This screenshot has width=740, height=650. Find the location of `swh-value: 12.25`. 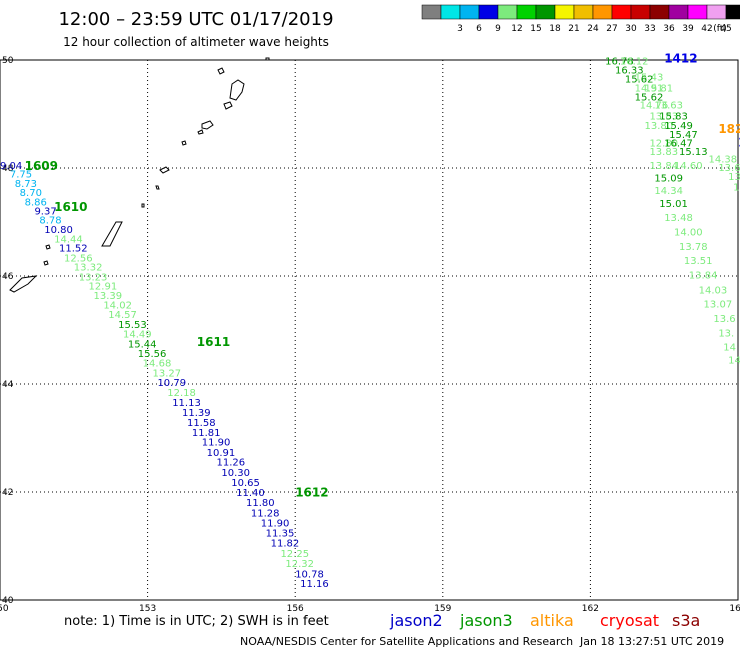

swh-value: 12.25 is located at coordinates (294, 554).